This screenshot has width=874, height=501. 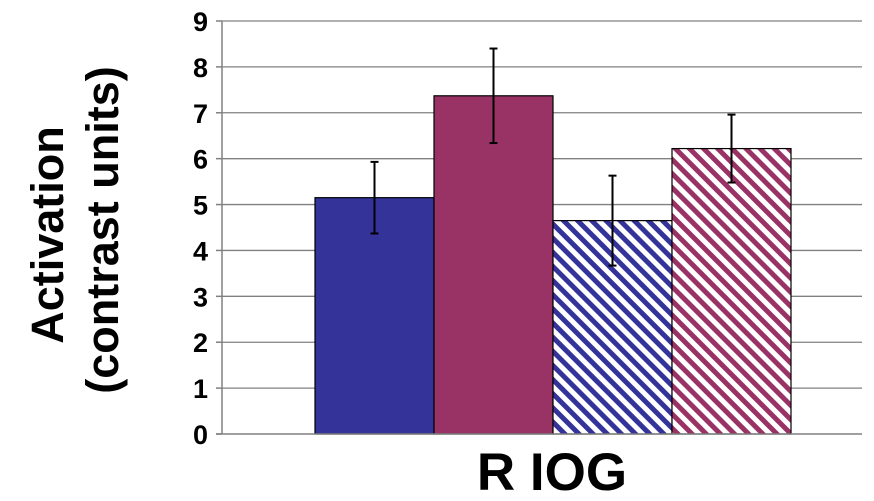 I want to click on y-tick-label: 0, so click(x=200, y=435).